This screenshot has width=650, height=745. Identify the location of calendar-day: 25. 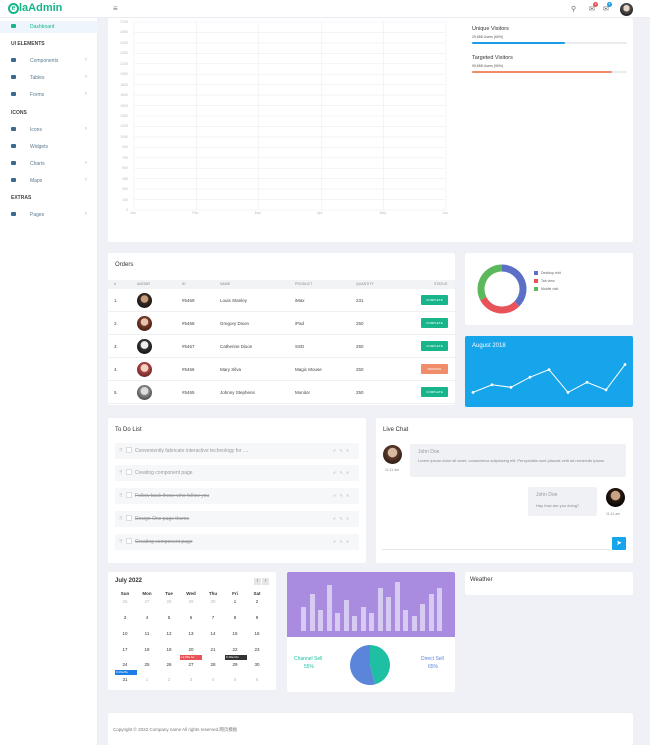
(147, 664).